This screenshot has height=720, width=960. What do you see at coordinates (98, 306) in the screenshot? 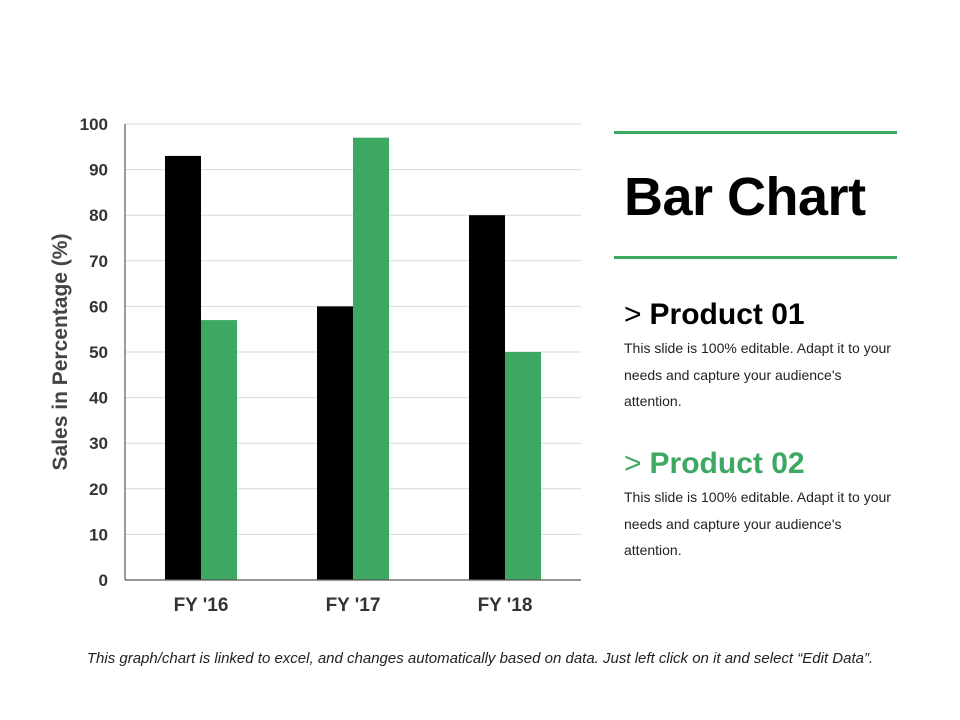
I see `y-tick-label: 60` at bounding box center [98, 306].